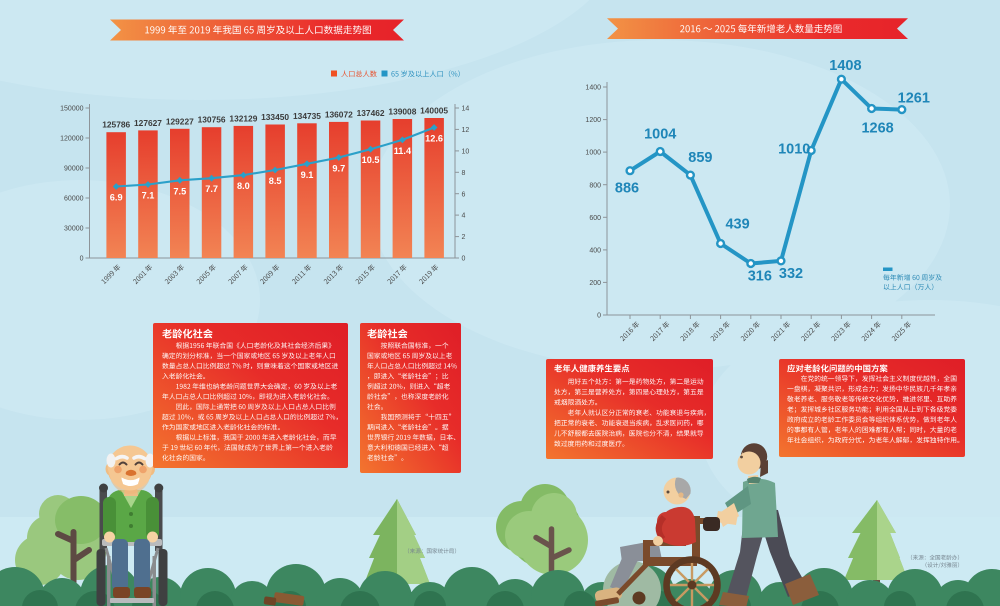 The width and height of the screenshot is (1000, 606). What do you see at coordinates (275, 181) in the screenshot?
I see `svg-text: 8.5` at bounding box center [275, 181].